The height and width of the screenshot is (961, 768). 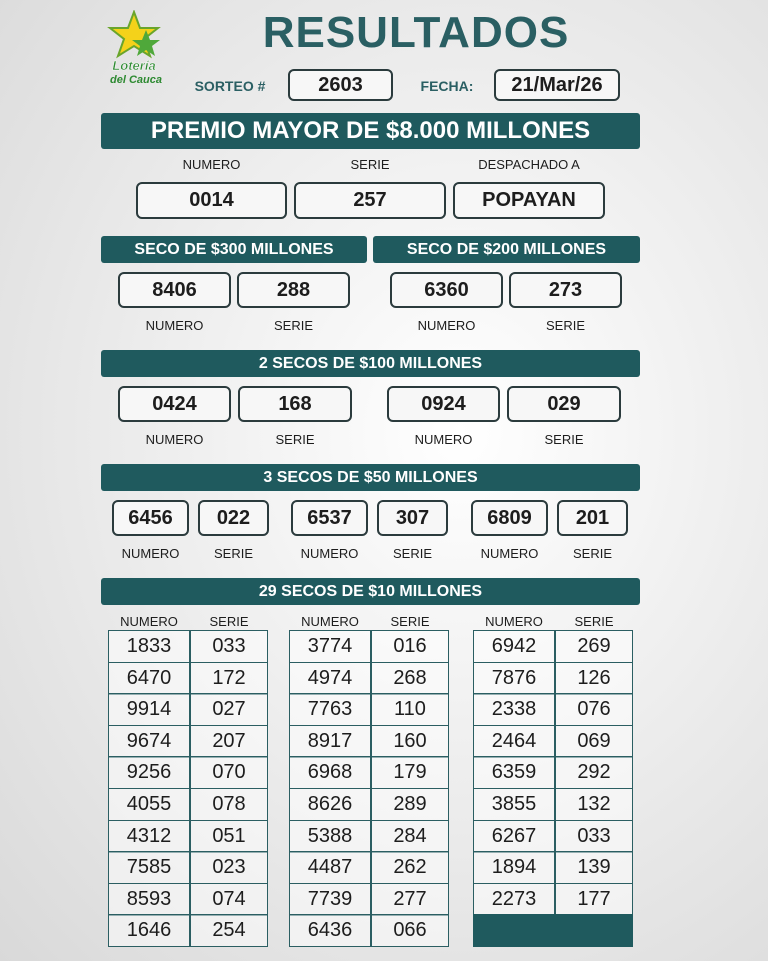 I want to click on fecha-label: FECHA:, so click(x=447, y=86).